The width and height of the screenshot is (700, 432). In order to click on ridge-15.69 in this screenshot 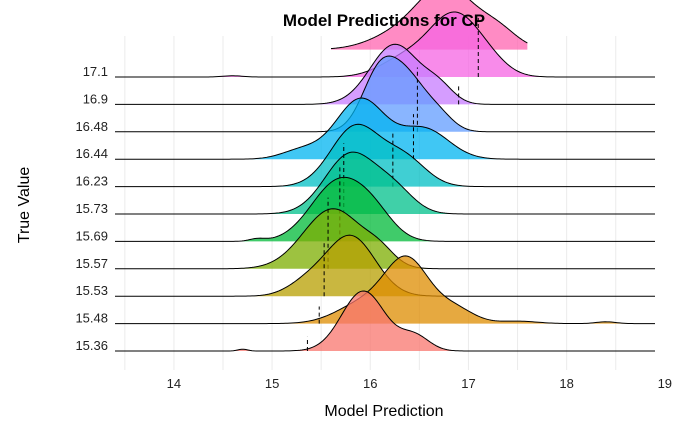, I will do `click(385, 203)`.